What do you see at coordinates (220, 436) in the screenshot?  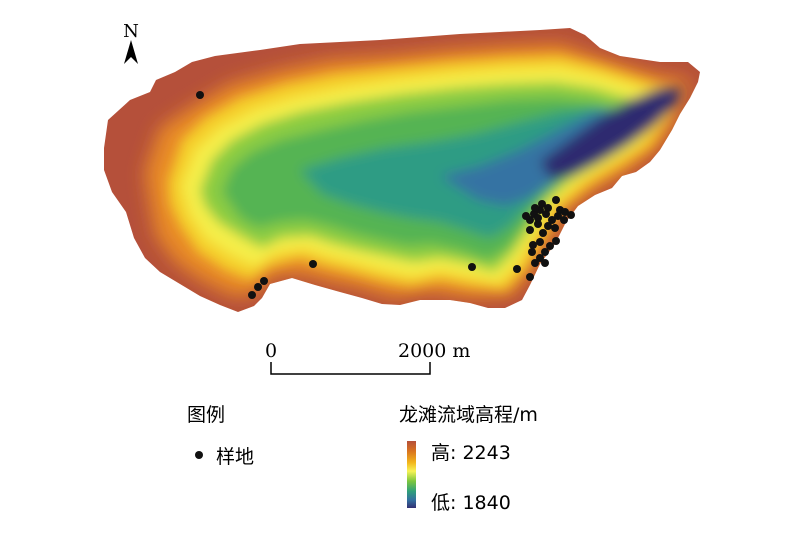 I see `legend: 图例 样地` at bounding box center [220, 436].